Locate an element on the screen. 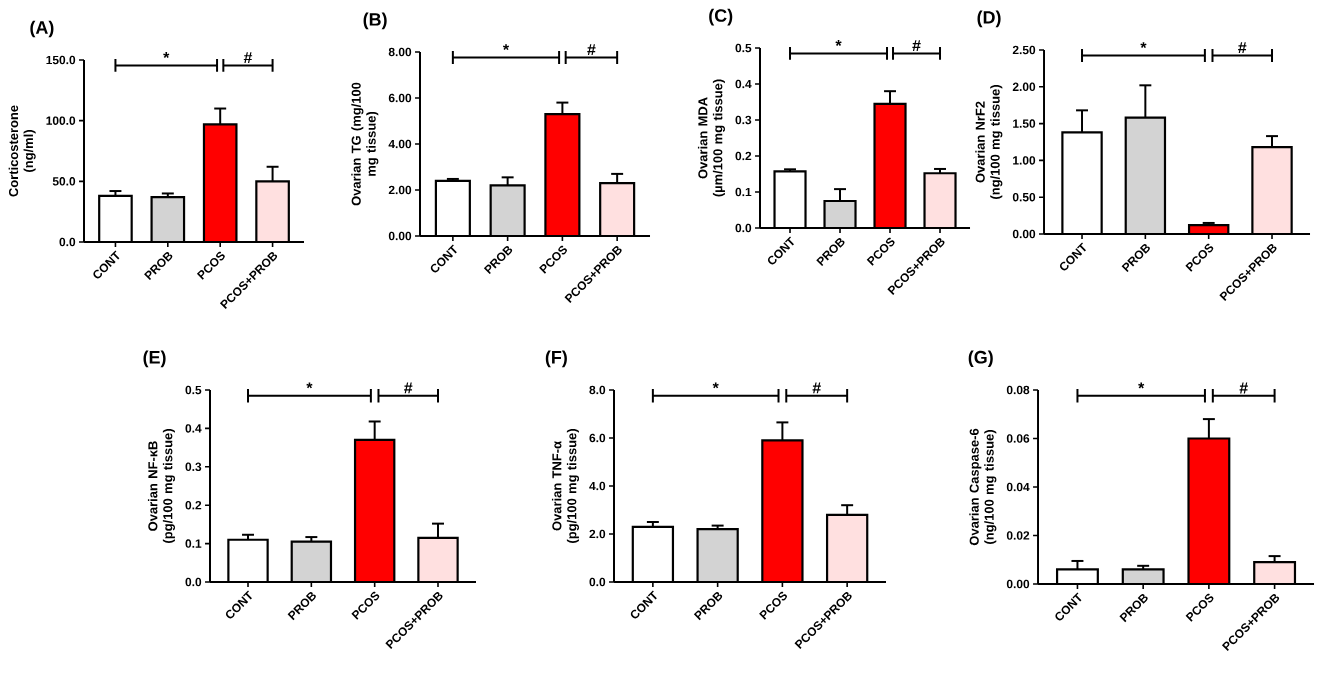 The width and height of the screenshot is (1338, 676). chart-title: (A) is located at coordinates (42, 29).